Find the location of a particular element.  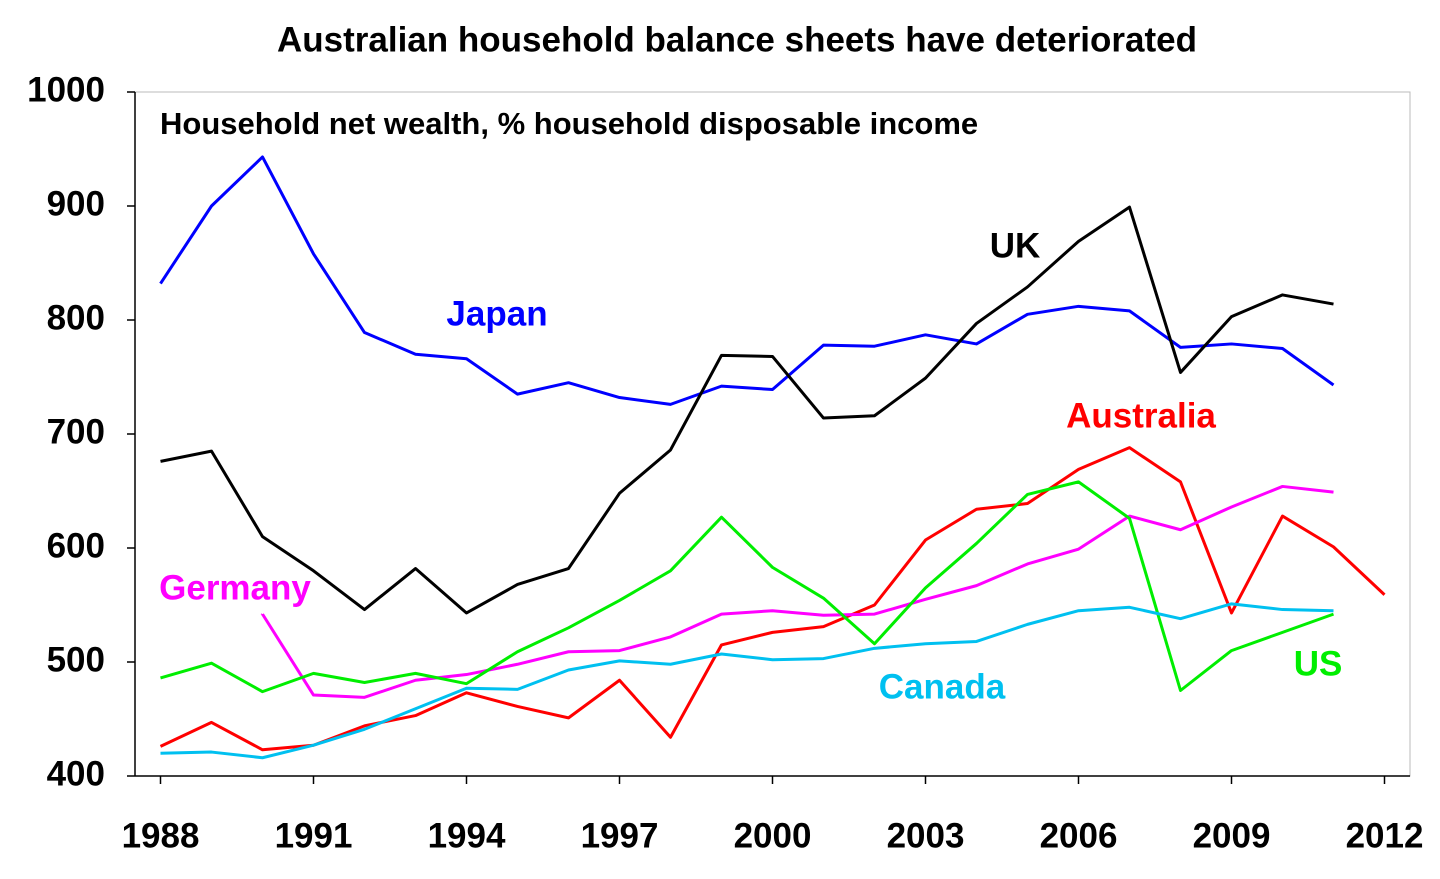

x-tick-label: 1991 is located at coordinates (314, 835).